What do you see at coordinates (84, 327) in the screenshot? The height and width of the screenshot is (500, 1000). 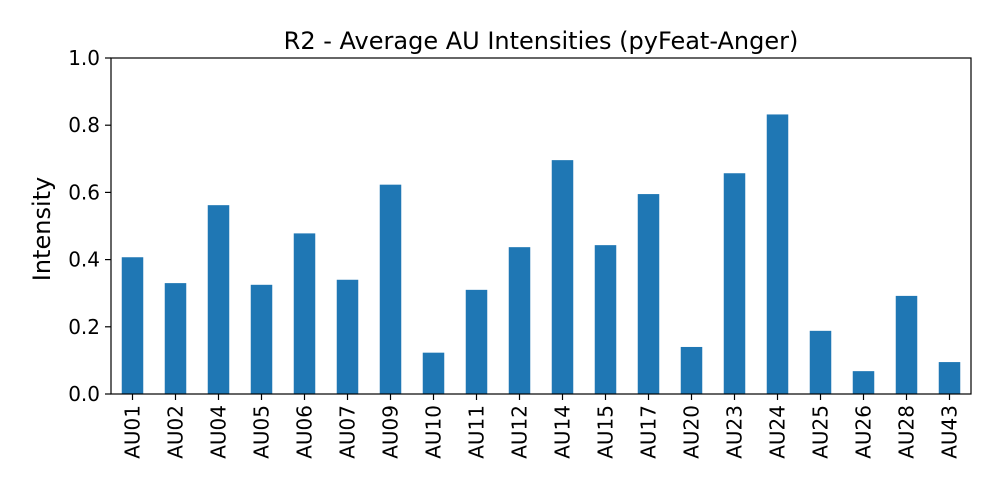 I see `y-tick-label: 0.2` at bounding box center [84, 327].